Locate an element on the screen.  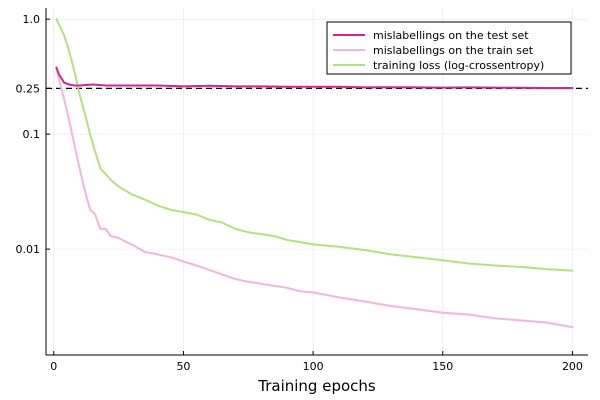
y-tick-label: 1.0 is located at coordinates (32, 19).